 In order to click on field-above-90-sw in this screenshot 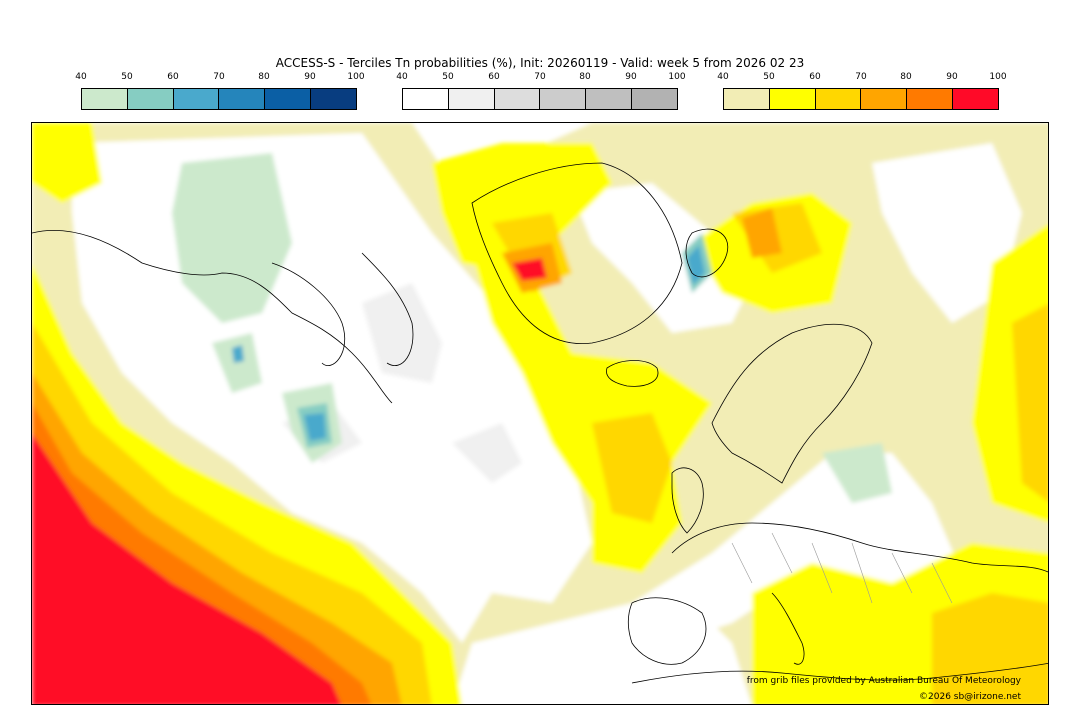, I will do `click(187, 568)`.